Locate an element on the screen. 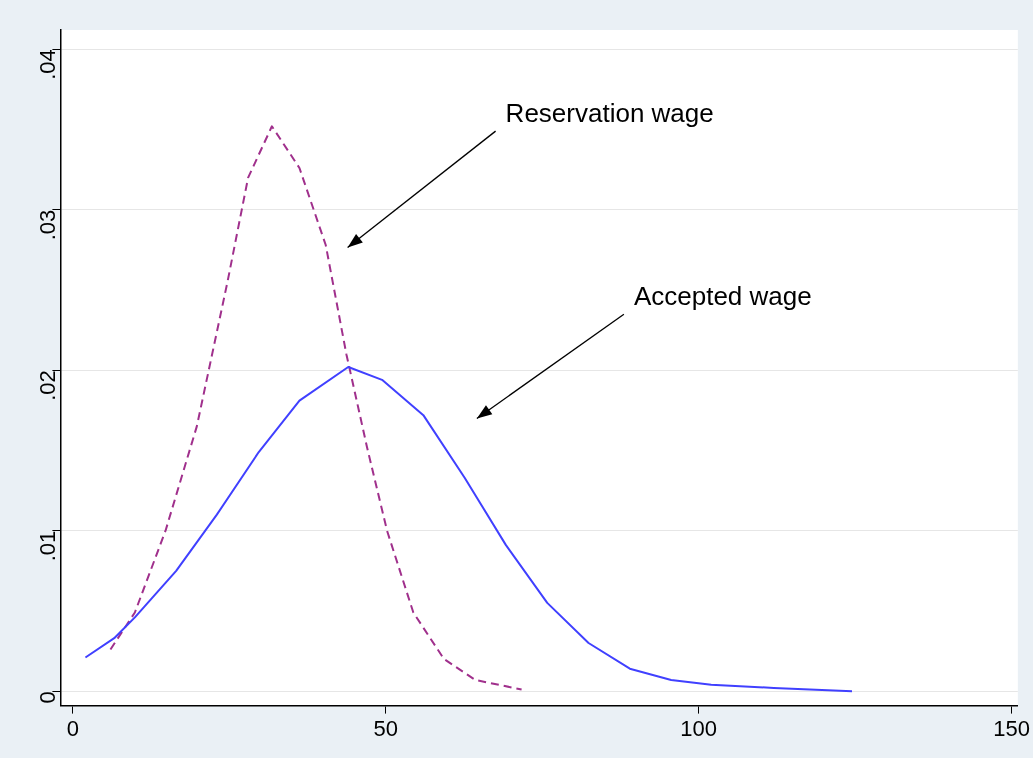 This screenshot has height=758, width=1033. annotation: Accepted wage is located at coordinates (722, 296).